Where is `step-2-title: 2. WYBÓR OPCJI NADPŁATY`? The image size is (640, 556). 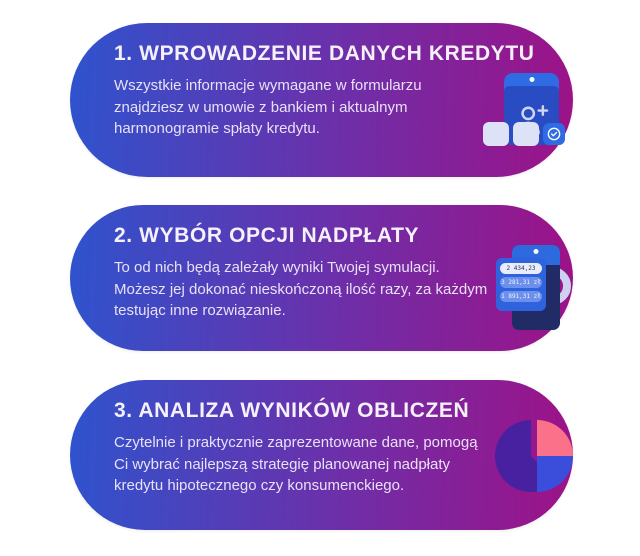
step-2-title: 2. WYBÓR OPCJI NADPŁATY is located at coordinates (267, 235).